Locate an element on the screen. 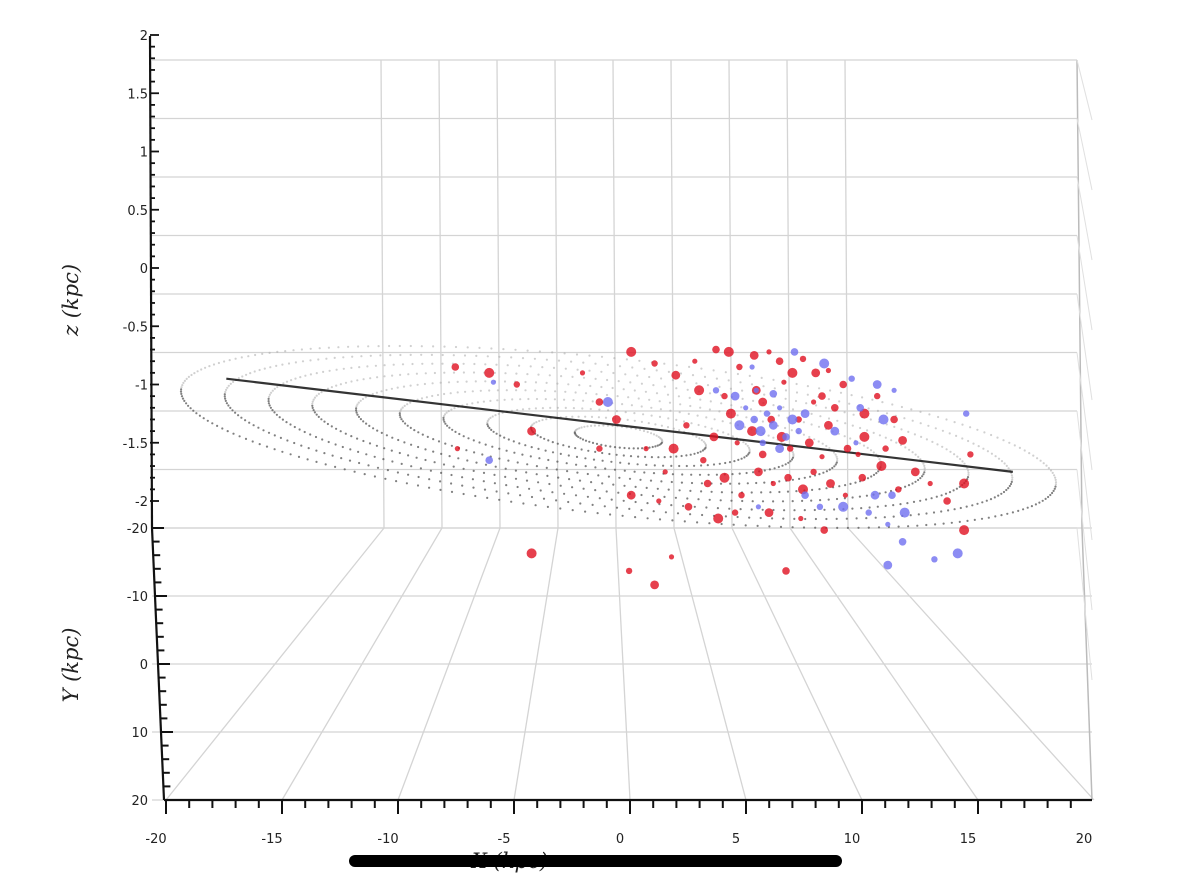 The height and width of the screenshot is (886, 1190). home-indicator is located at coordinates (595, 861).